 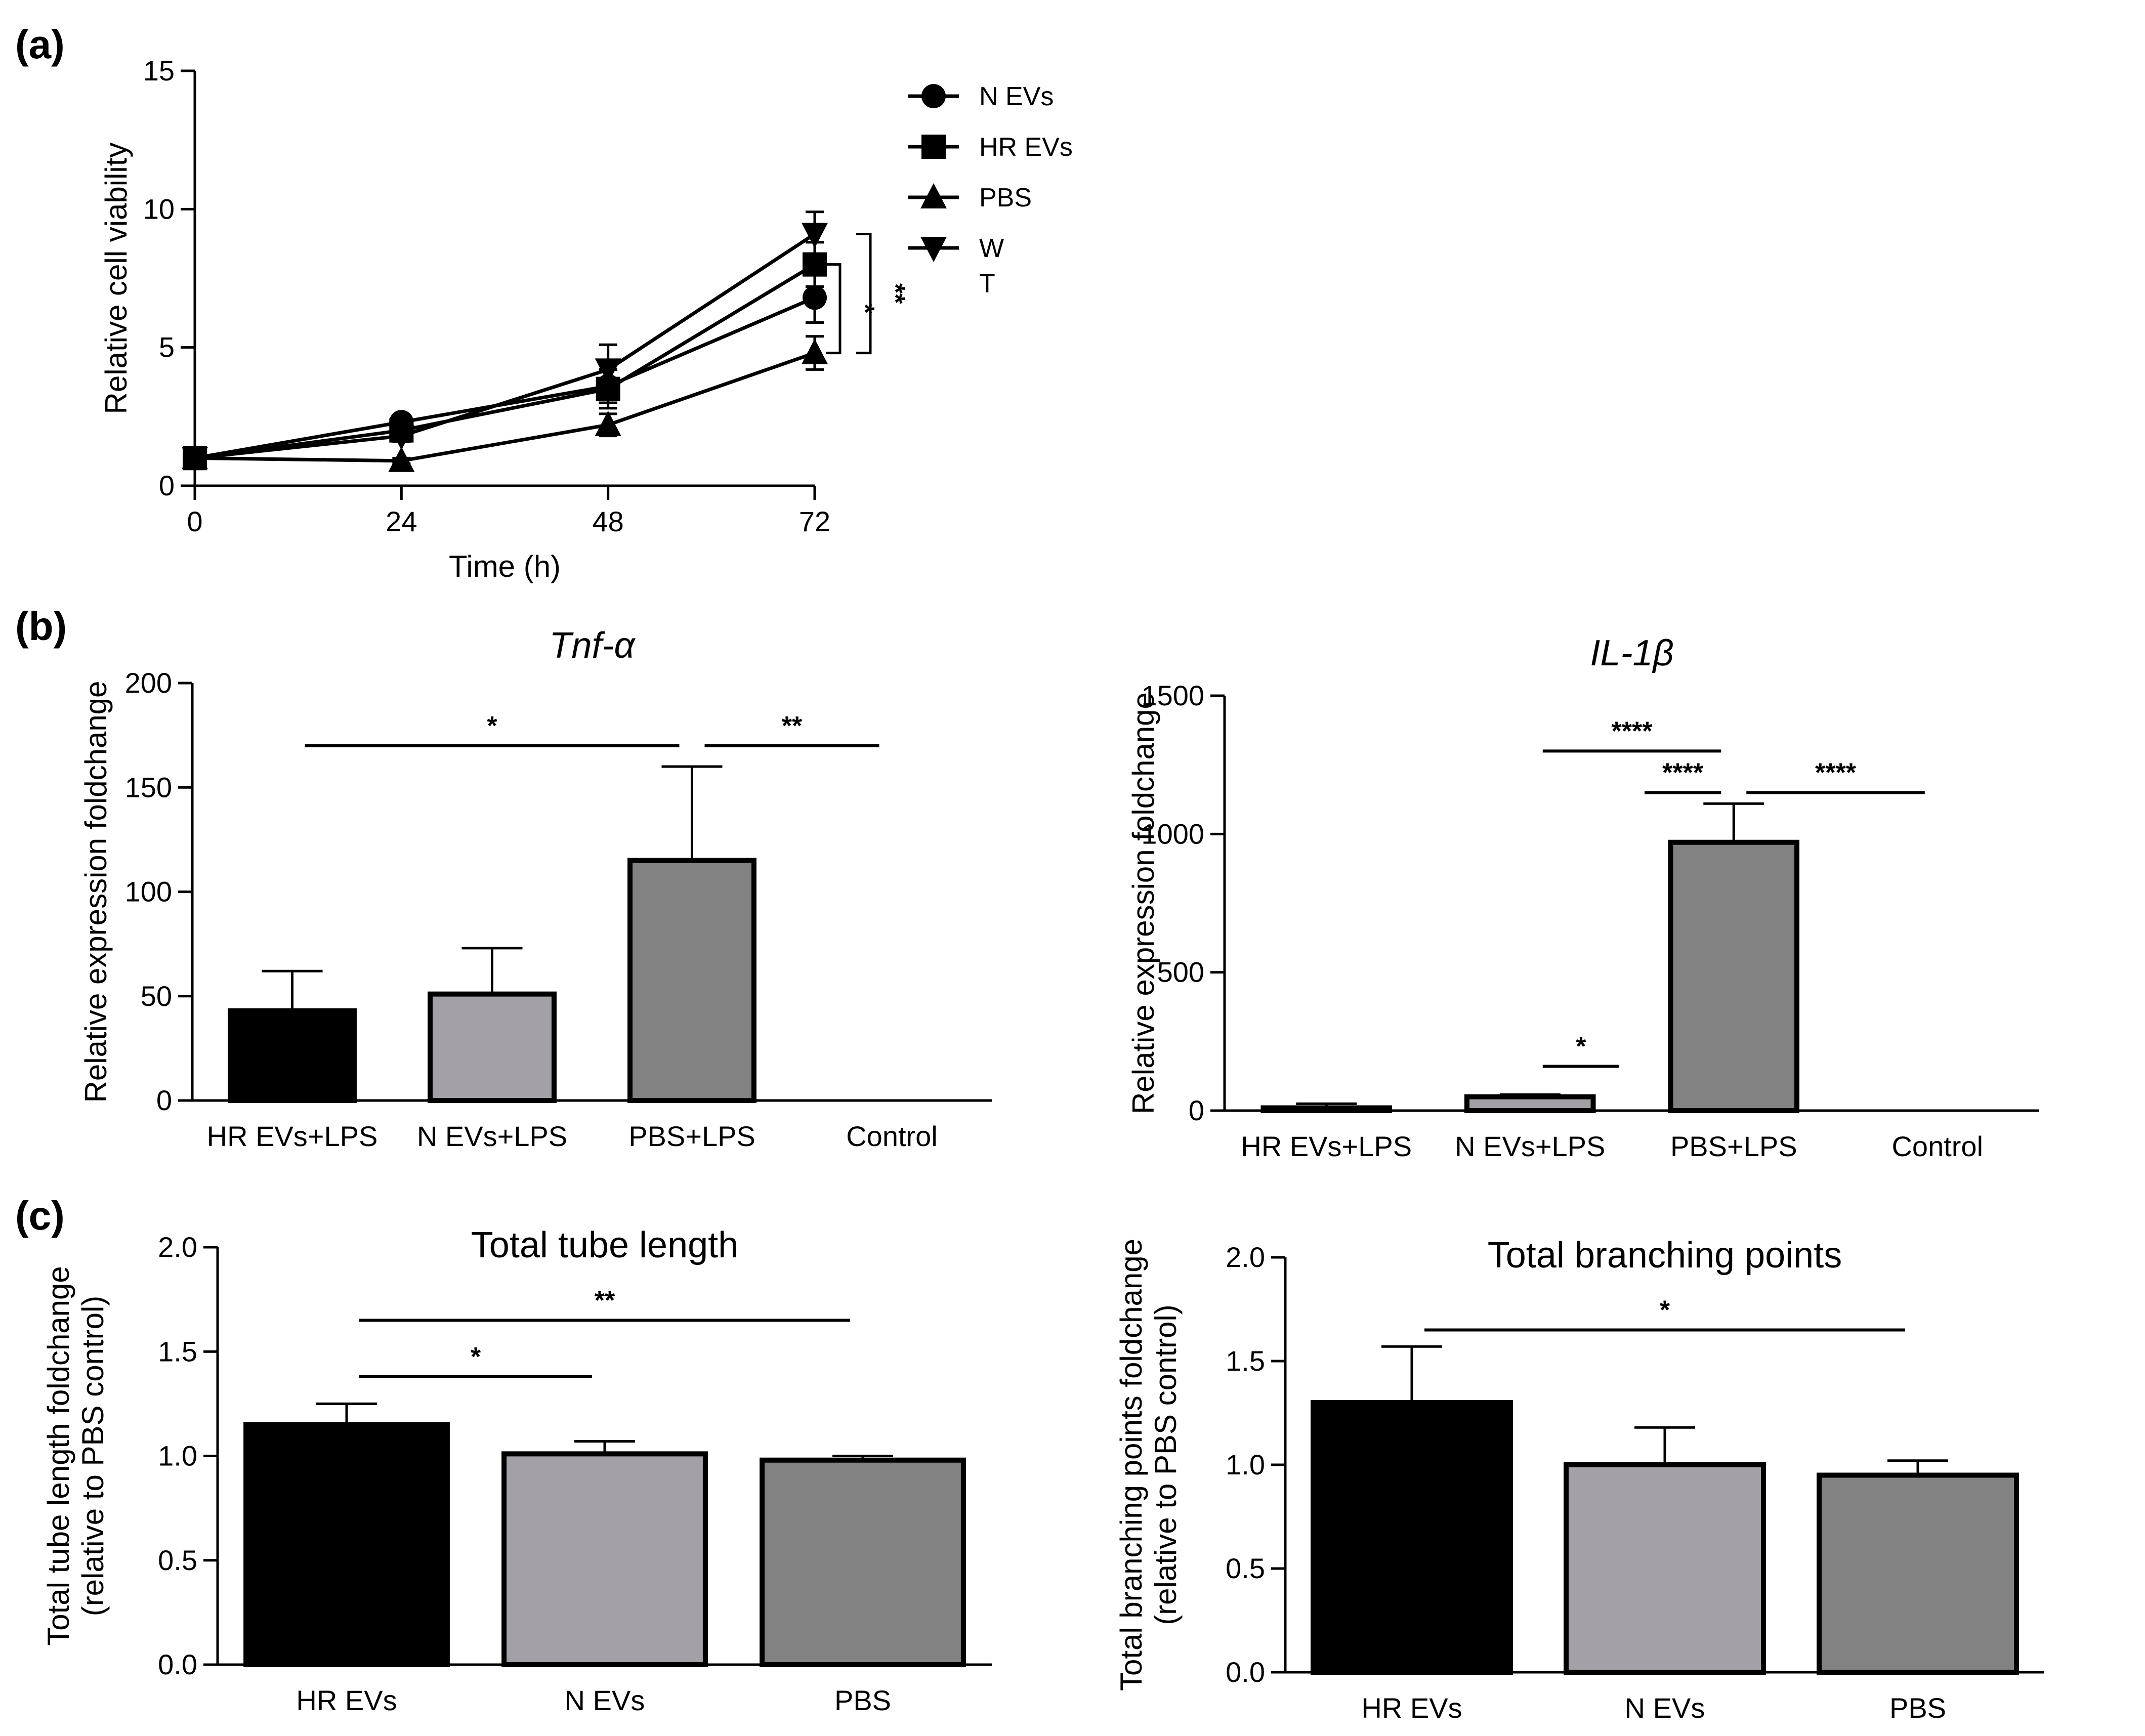 What do you see at coordinates (505, 566) in the screenshot?
I see `chart-a-x-label: Time (h)` at bounding box center [505, 566].